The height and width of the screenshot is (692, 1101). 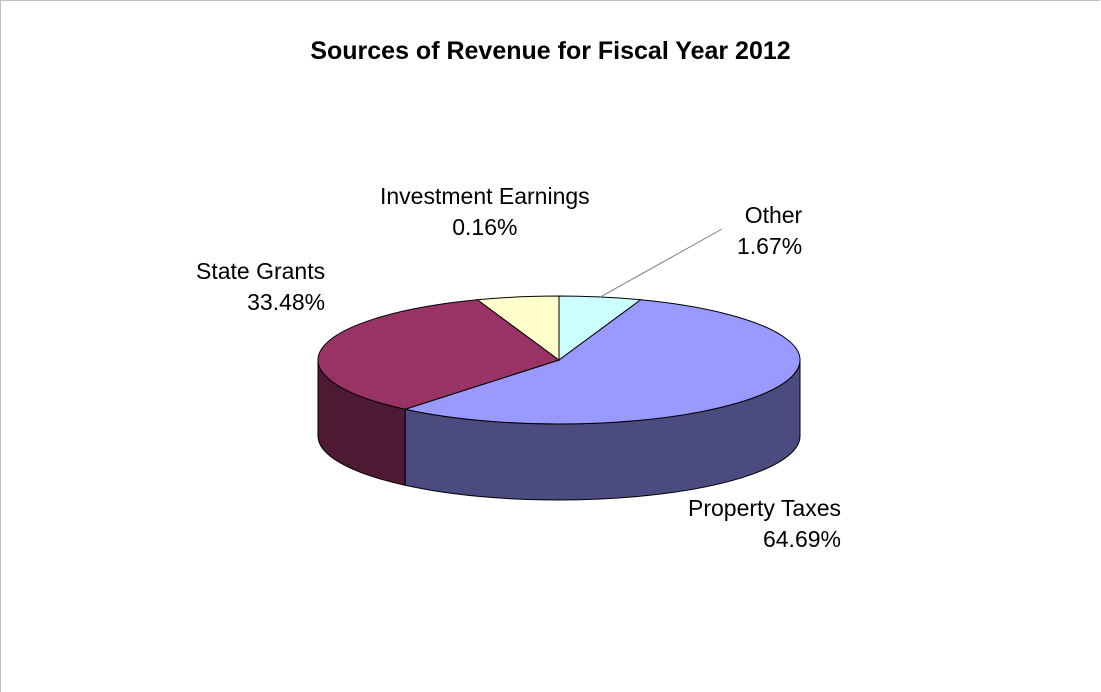 What do you see at coordinates (602, 362) in the screenshot?
I see `slice-property-taxes` at bounding box center [602, 362].